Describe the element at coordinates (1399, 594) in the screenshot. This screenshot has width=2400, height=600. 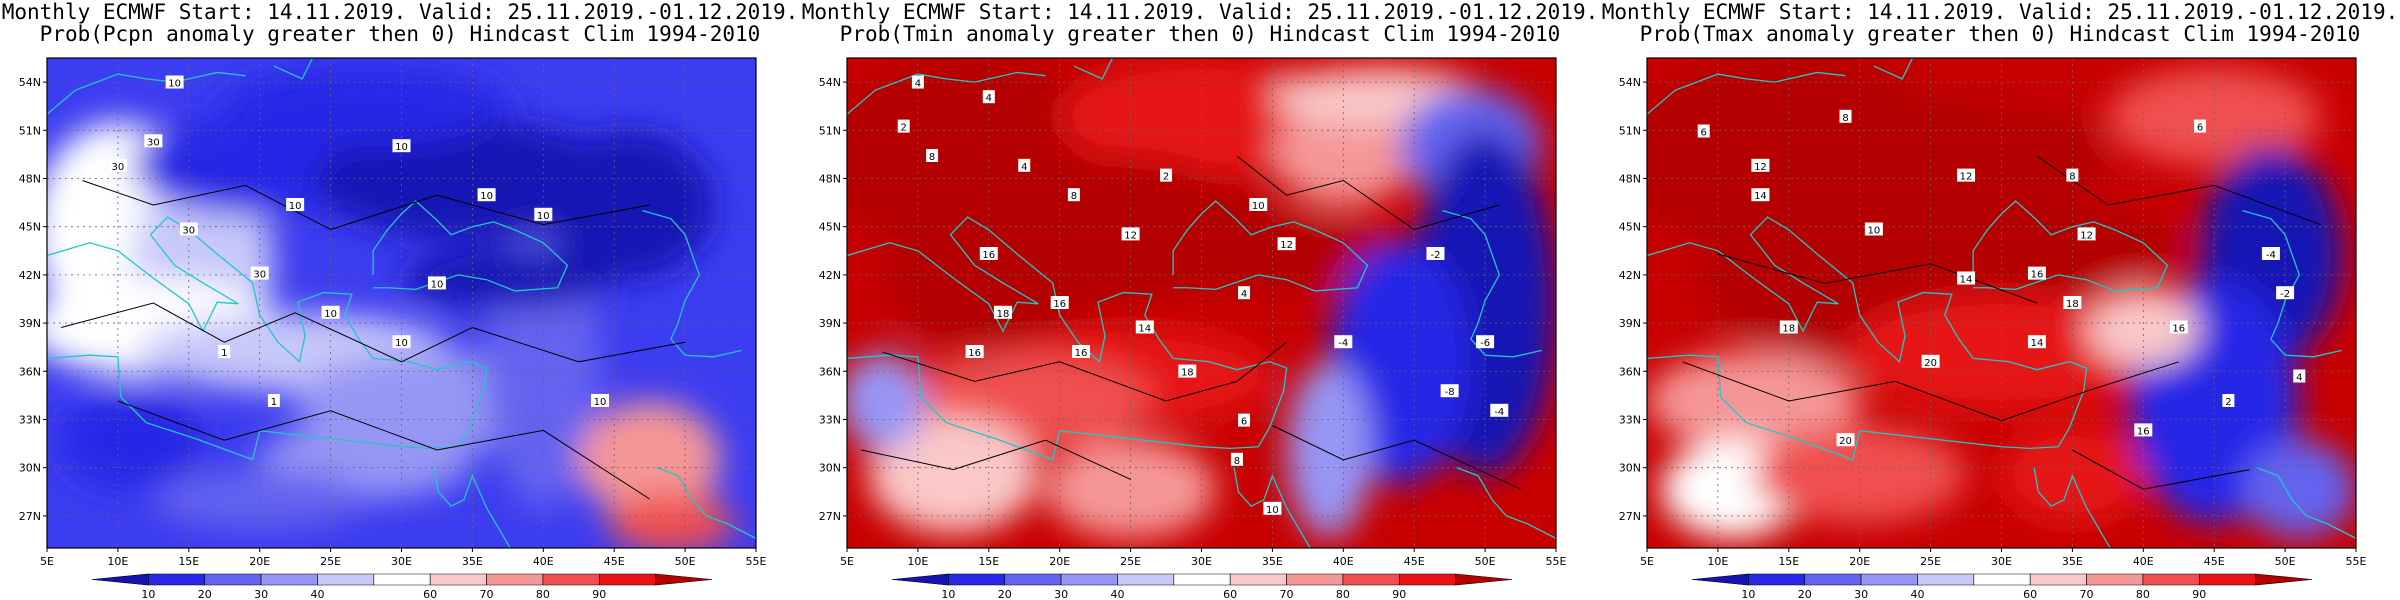
I see `colorbar-label: 90` at that location.